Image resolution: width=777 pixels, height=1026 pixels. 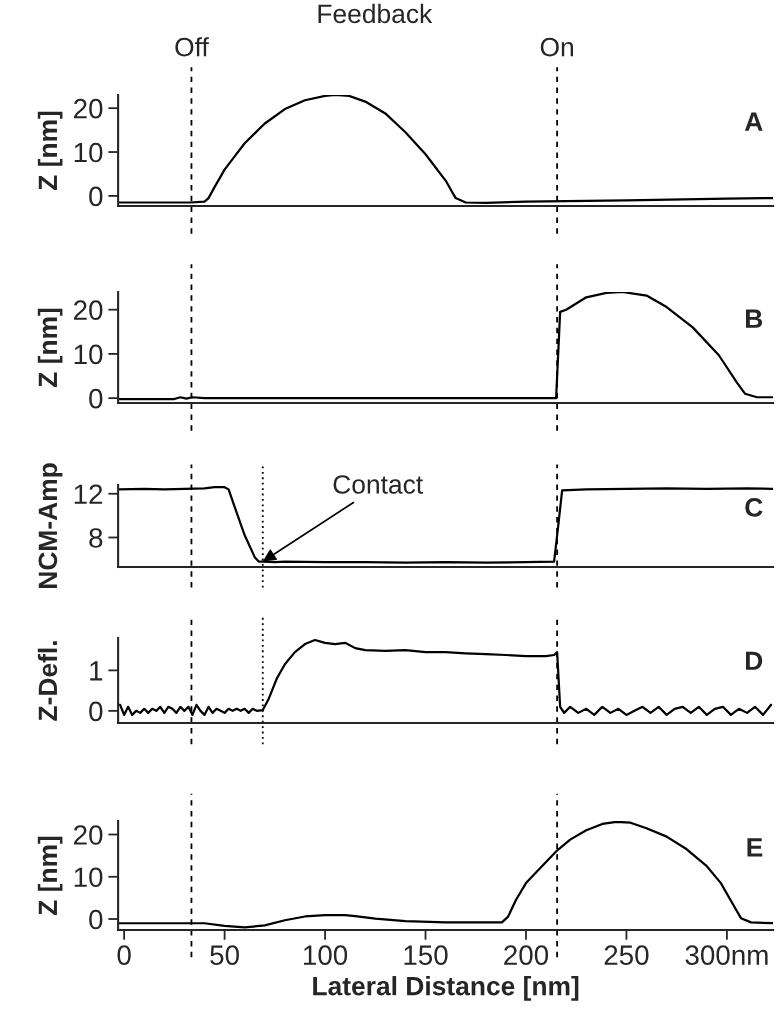 What do you see at coordinates (557, 47) in the screenshot?
I see `ref-line-label: On` at bounding box center [557, 47].